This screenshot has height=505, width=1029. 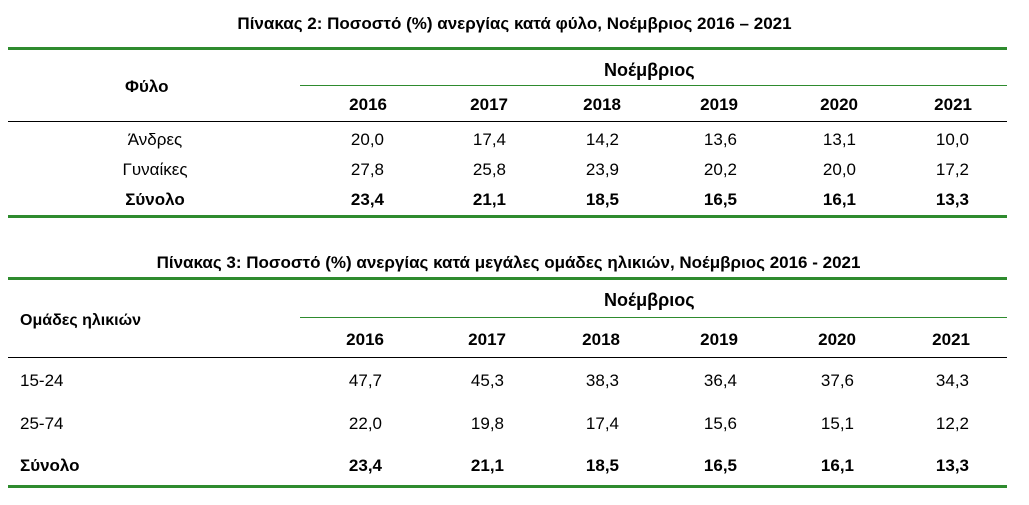 I want to click on table3-cell: 23,4, so click(x=365, y=465).